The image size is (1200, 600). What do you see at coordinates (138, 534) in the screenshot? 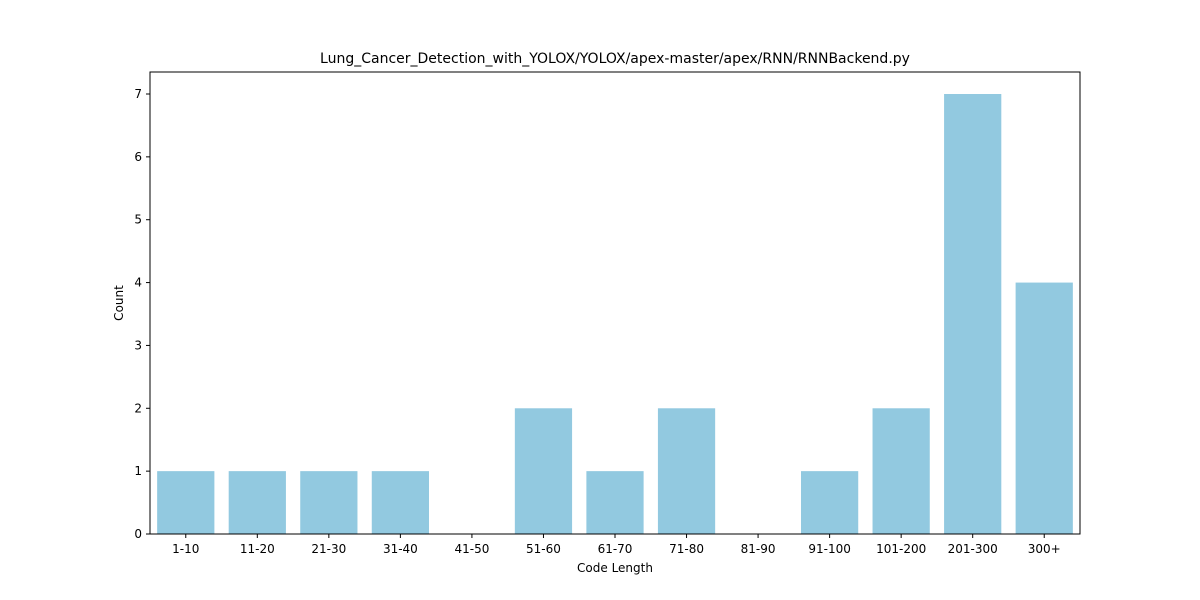
I see `y-tick-label: 0` at bounding box center [138, 534].